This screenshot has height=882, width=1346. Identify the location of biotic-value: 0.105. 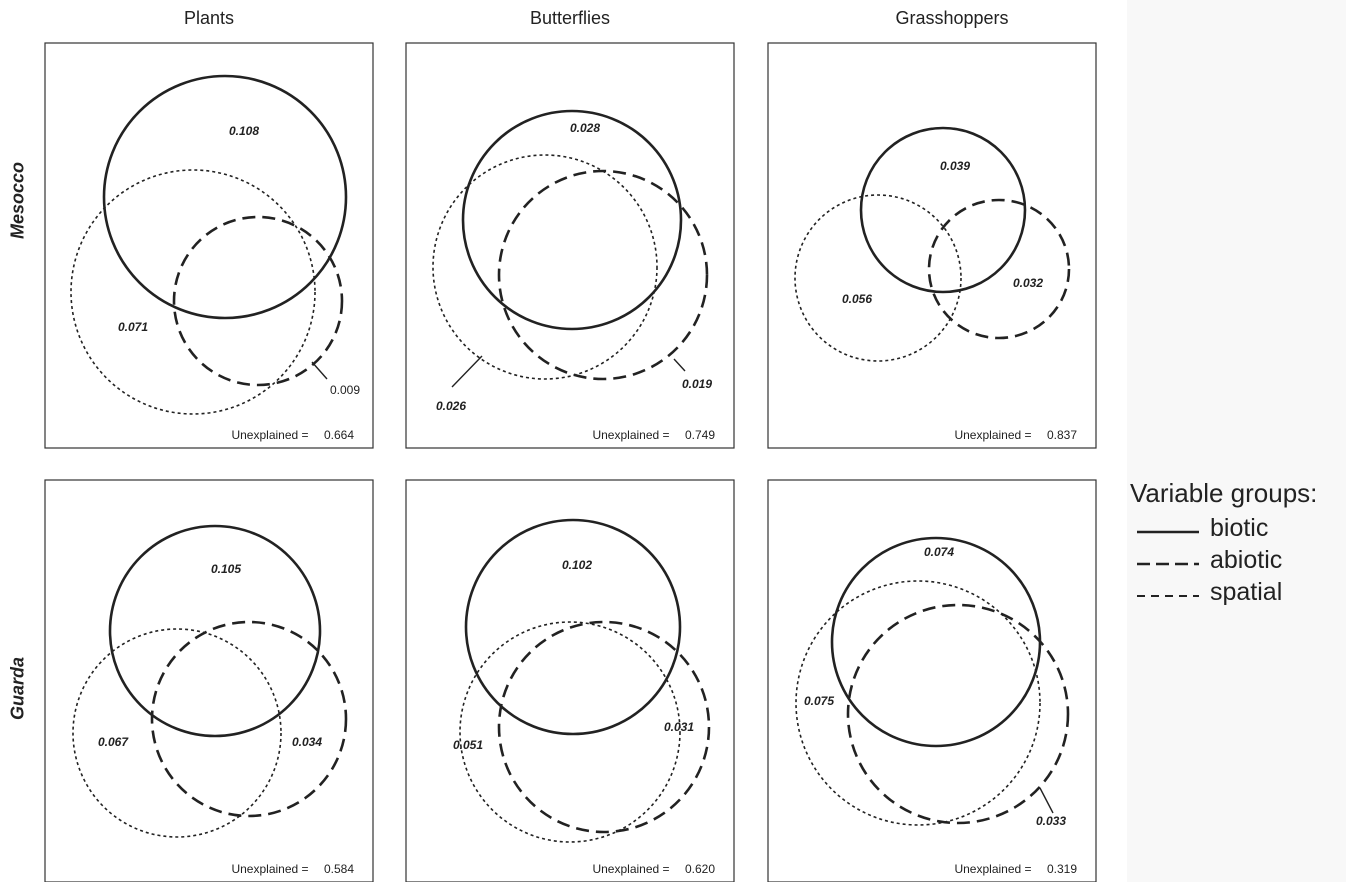
(226, 569).